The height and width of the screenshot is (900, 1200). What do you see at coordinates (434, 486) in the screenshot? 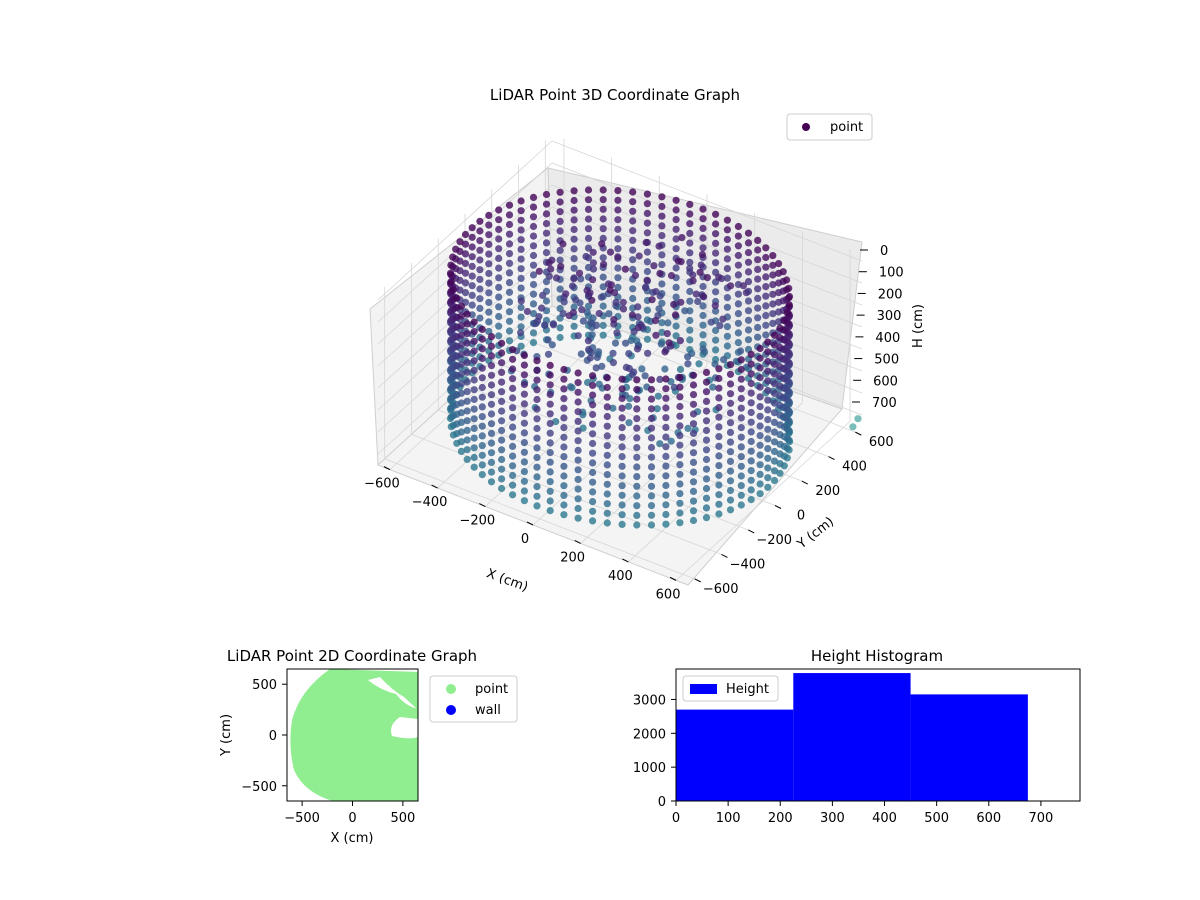
I see `scatter3d-x-tick` at bounding box center [434, 486].